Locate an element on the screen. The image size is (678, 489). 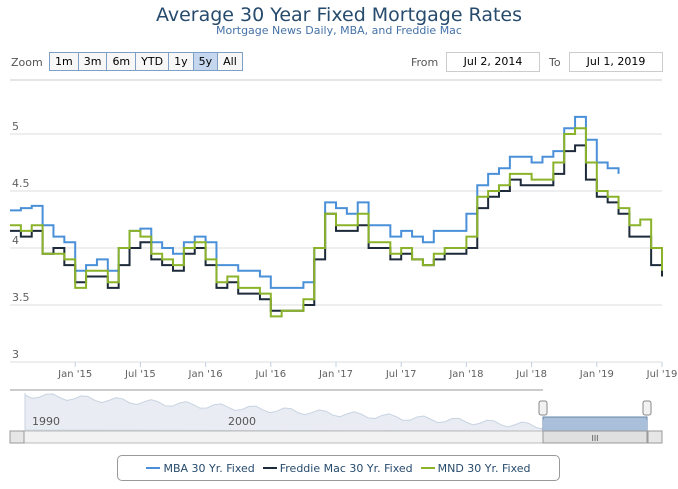
to-label: To is located at coordinates (555, 62).